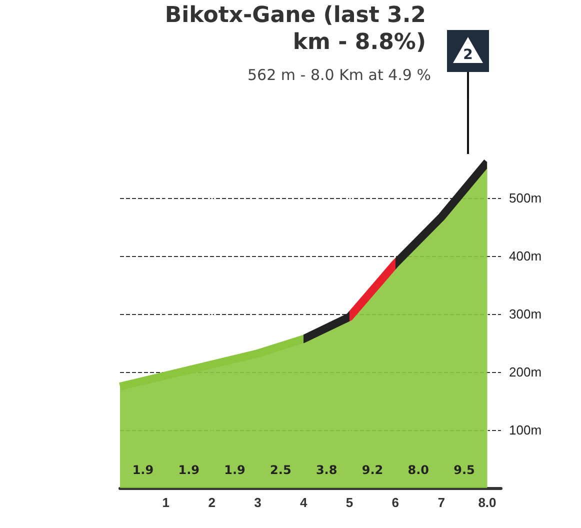 The image size is (581, 528). What do you see at coordinates (258, 502) in the screenshot?
I see `x-tick-label: 3` at bounding box center [258, 502].